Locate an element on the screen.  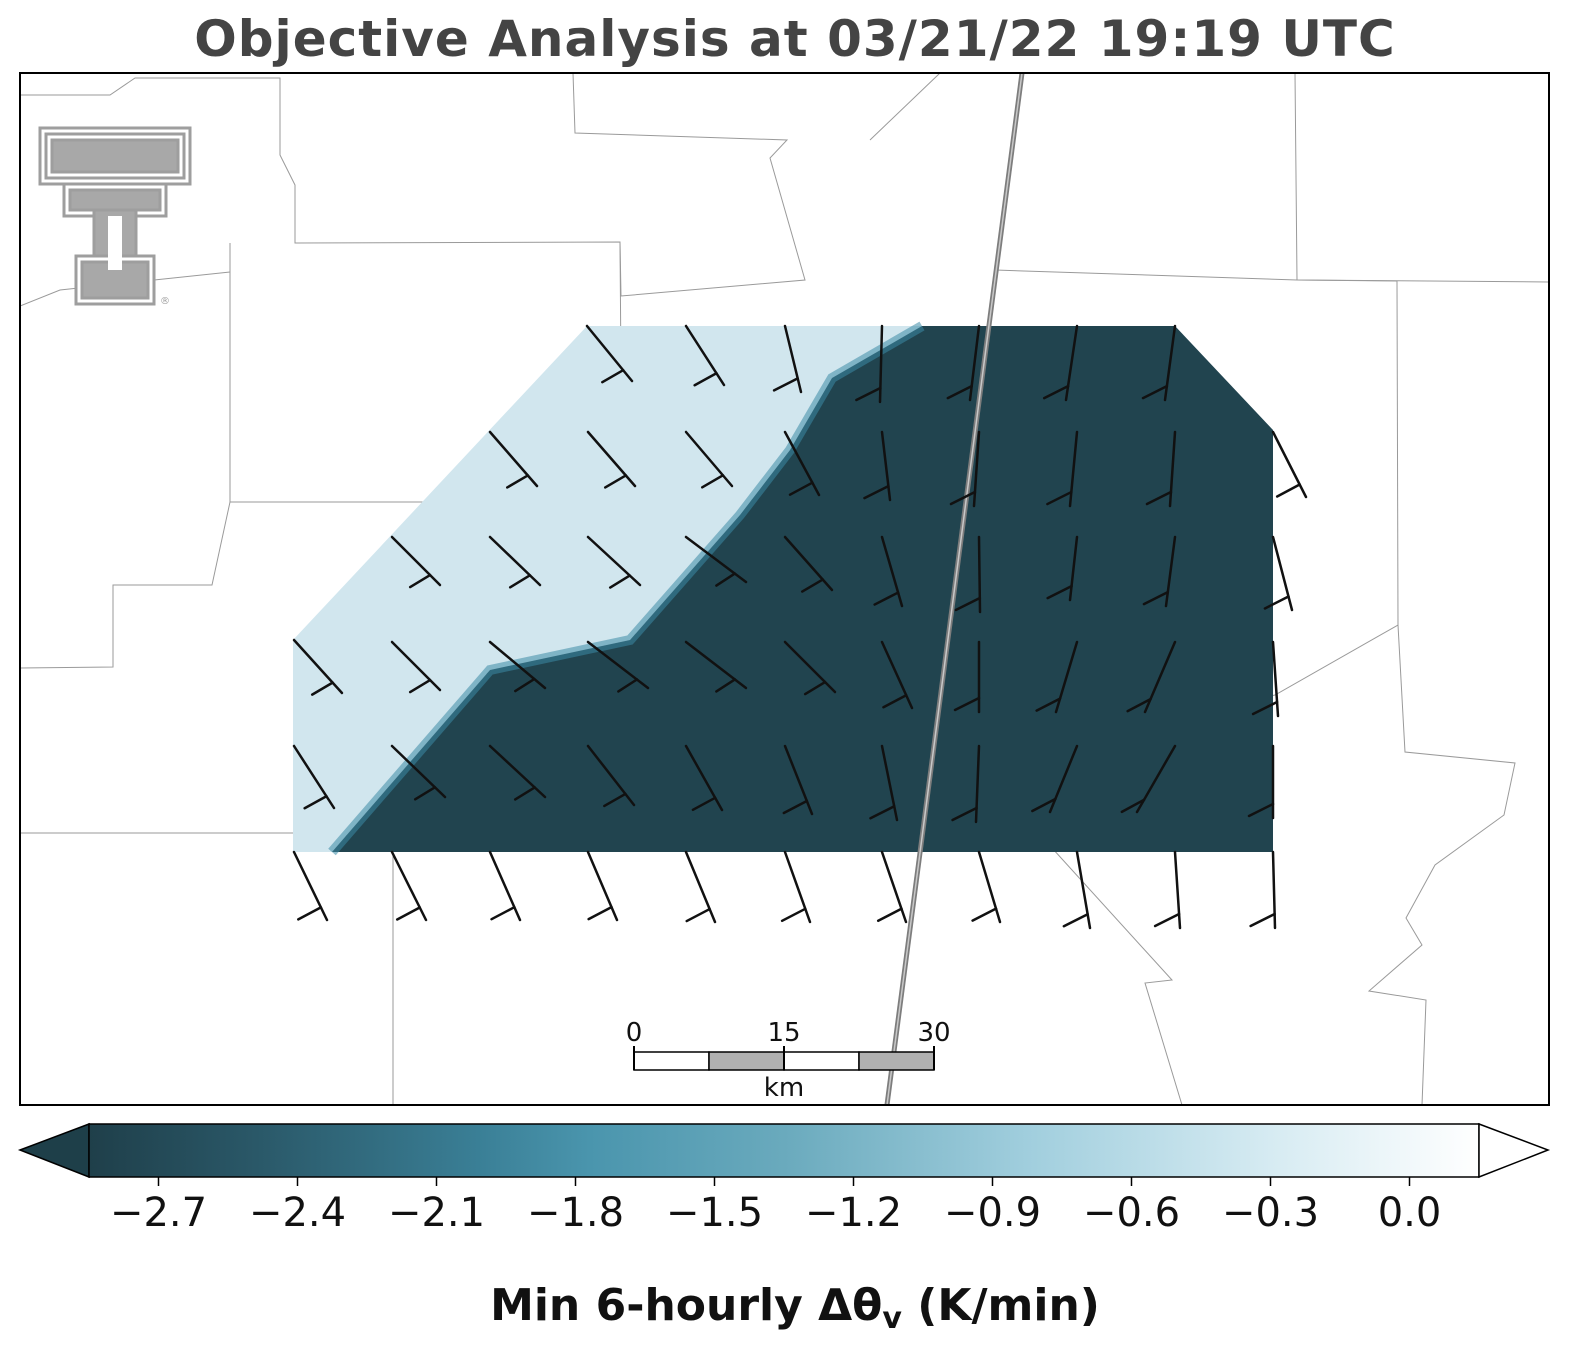
scale-label-0: 0 is located at coordinates (634, 1033).